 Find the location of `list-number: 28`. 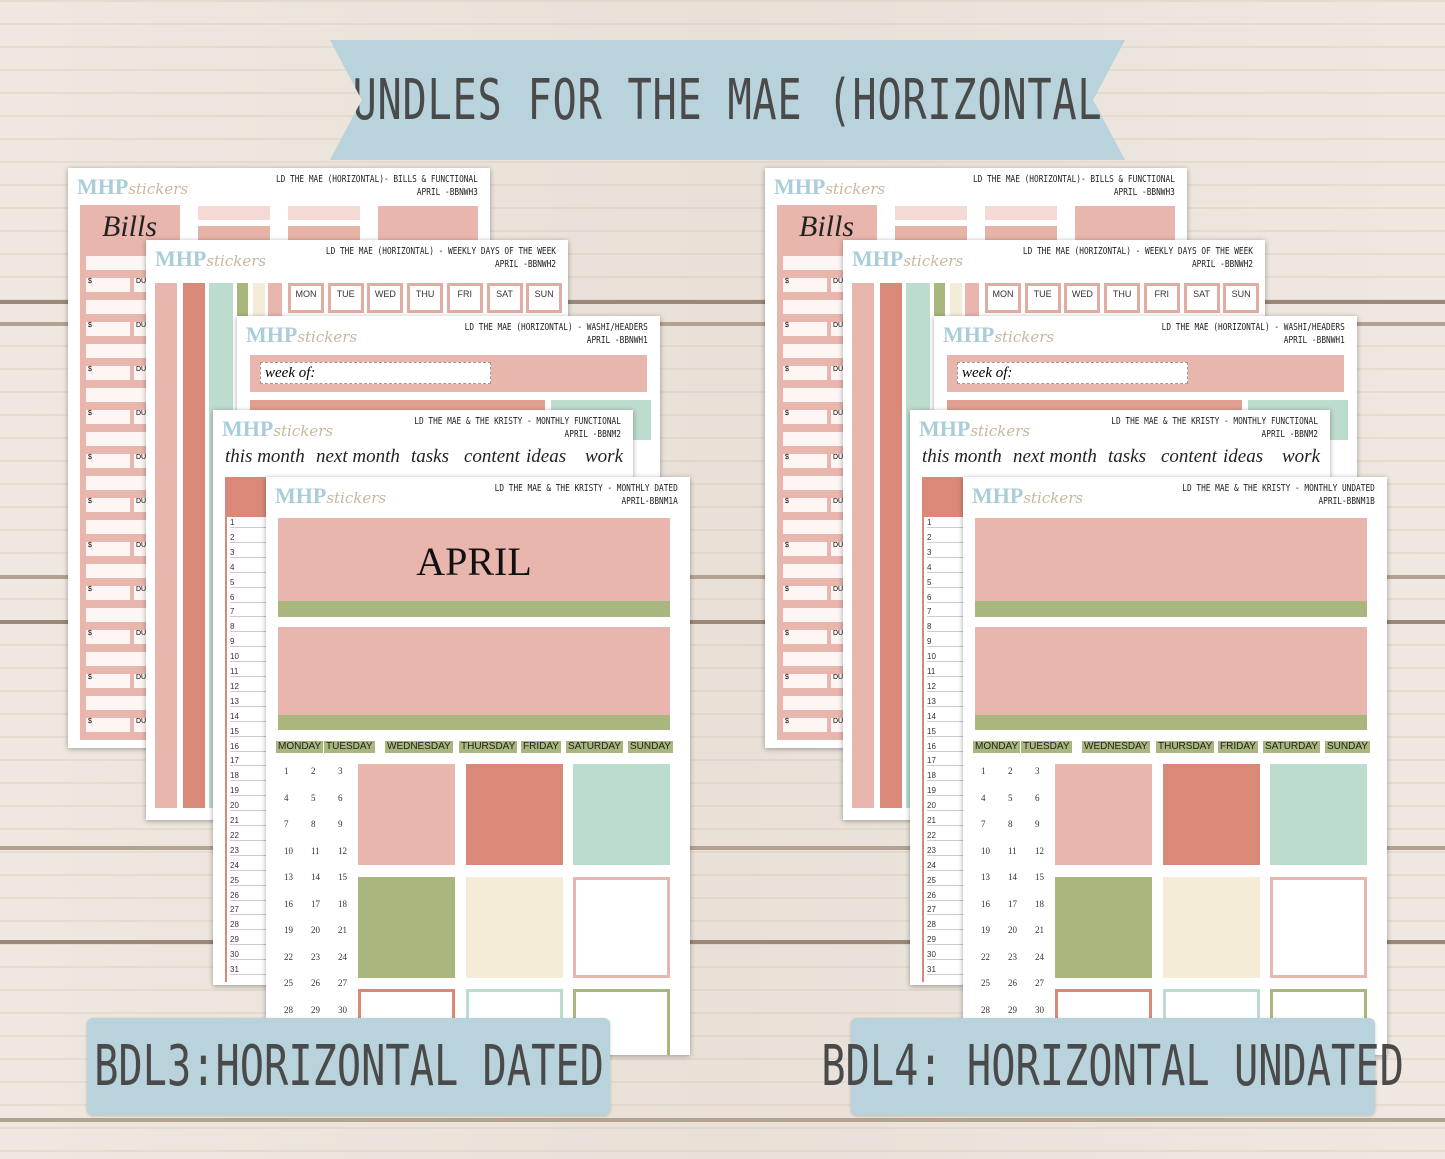

list-number: 28 is located at coordinates (248, 925).